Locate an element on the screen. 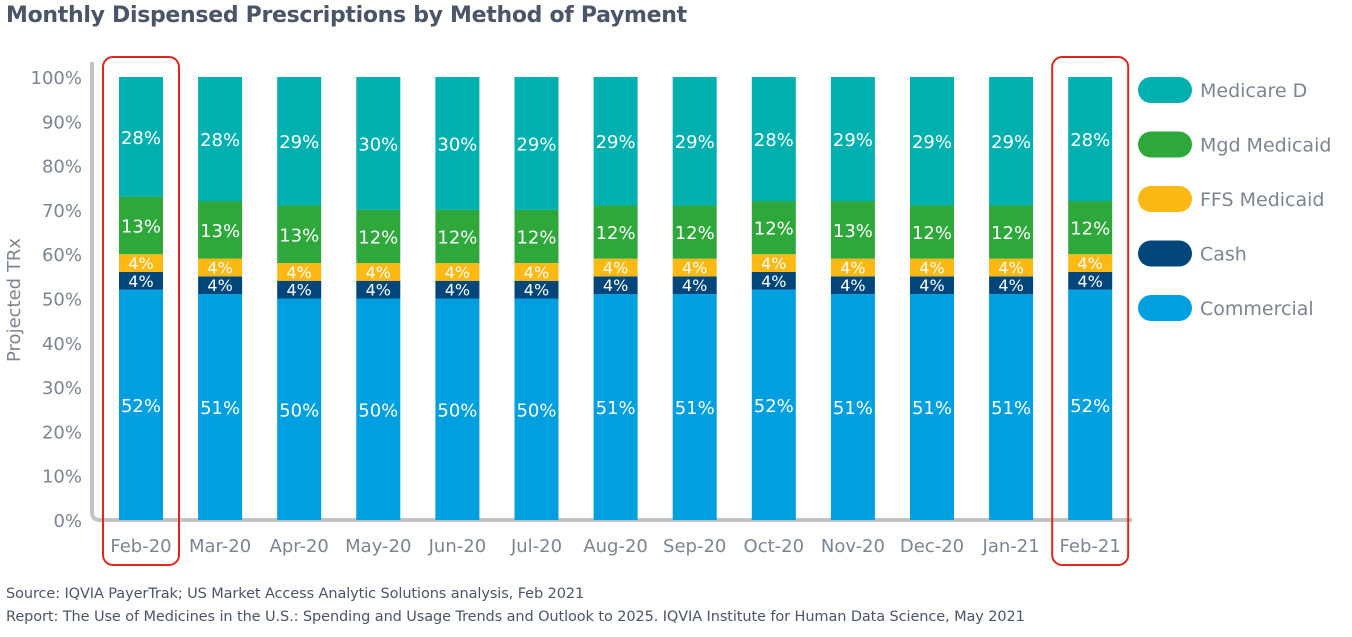  legend-label: Cash is located at coordinates (1223, 255).